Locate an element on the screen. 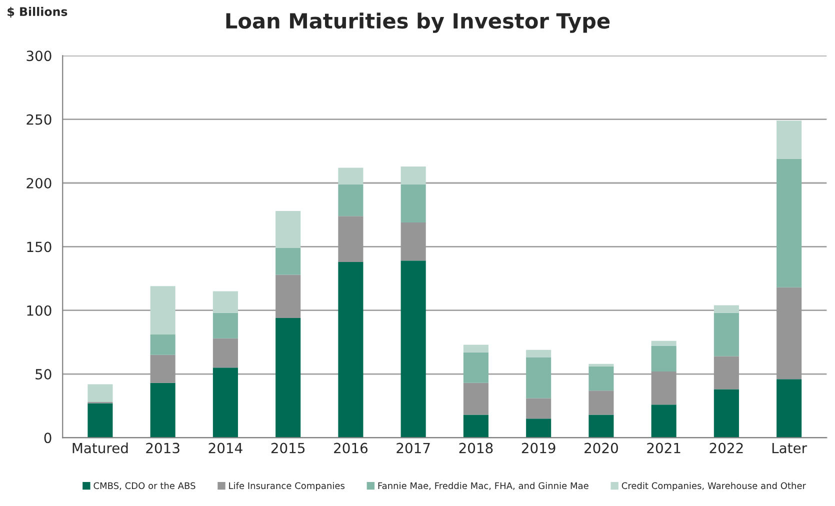 This screenshot has width=835, height=506. x-tick-label: 2020 is located at coordinates (601, 448).